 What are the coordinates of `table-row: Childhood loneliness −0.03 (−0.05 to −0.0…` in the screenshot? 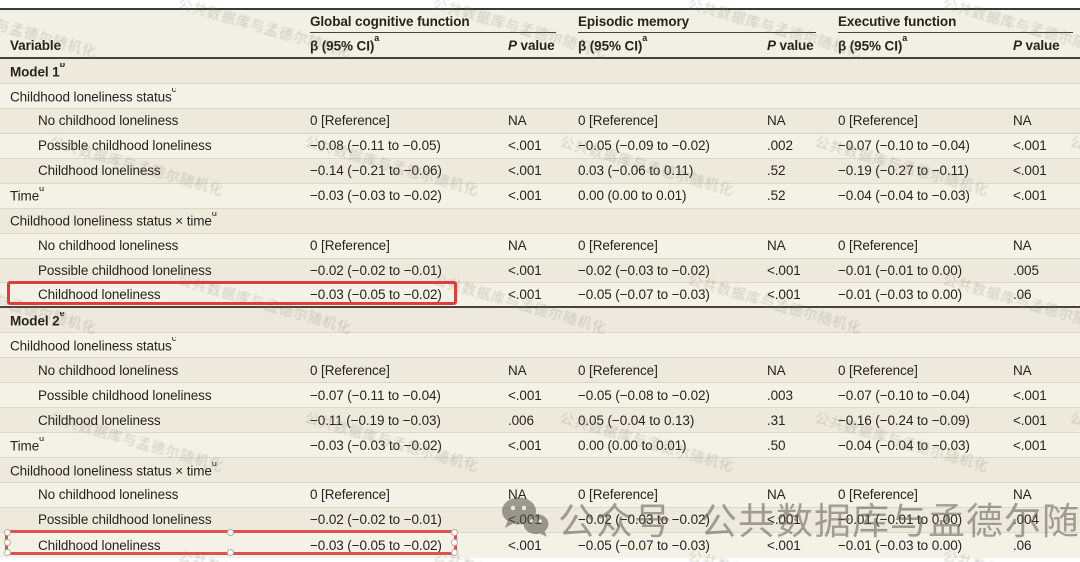 It's located at (540, 296).